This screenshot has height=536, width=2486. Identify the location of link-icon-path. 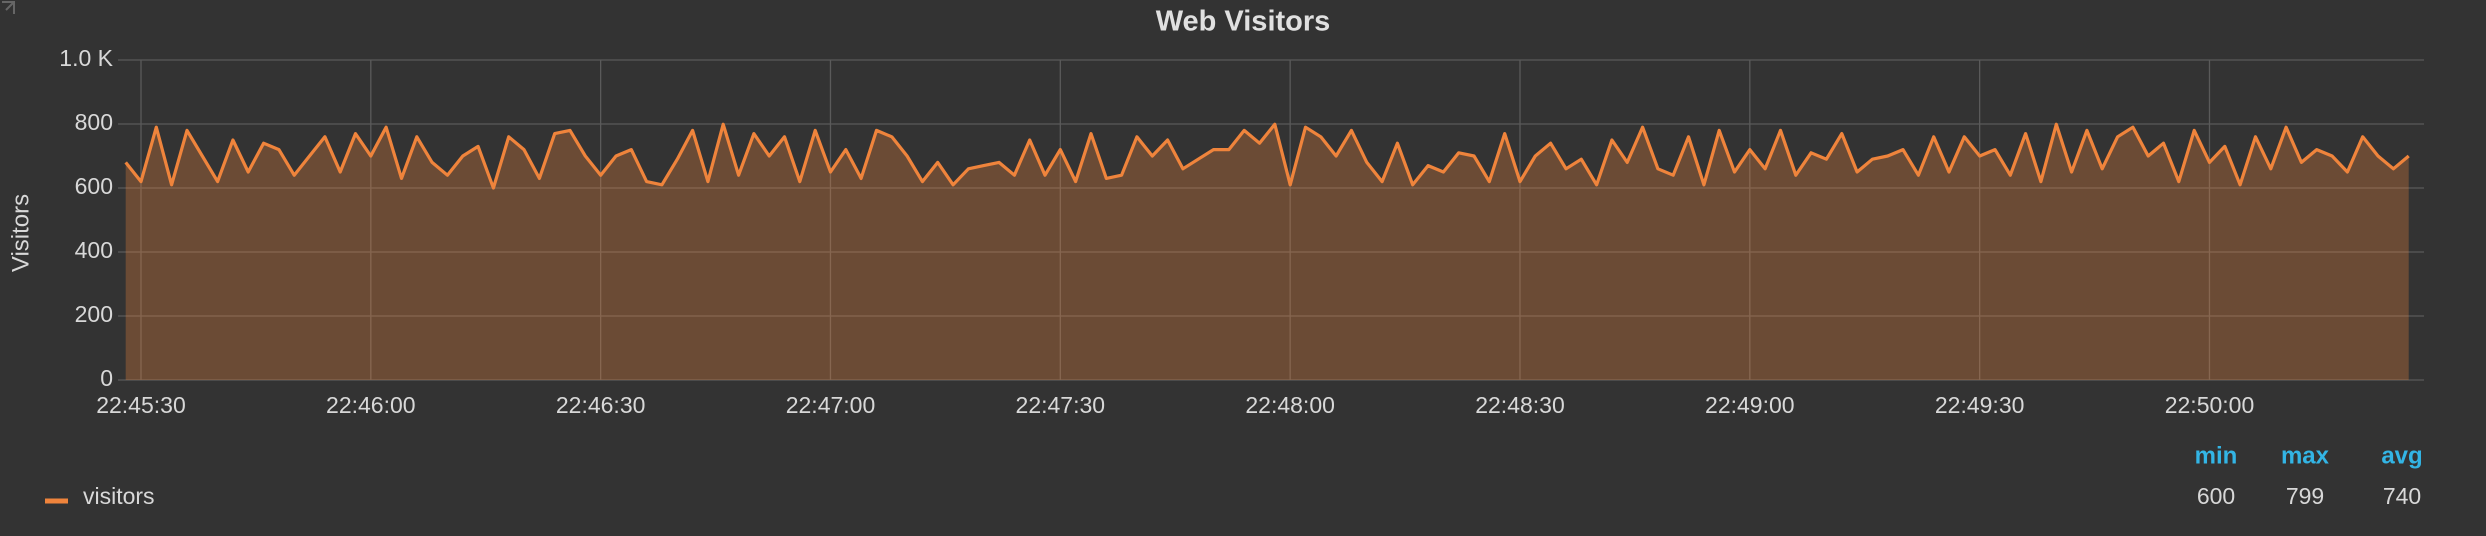
(8, 7).